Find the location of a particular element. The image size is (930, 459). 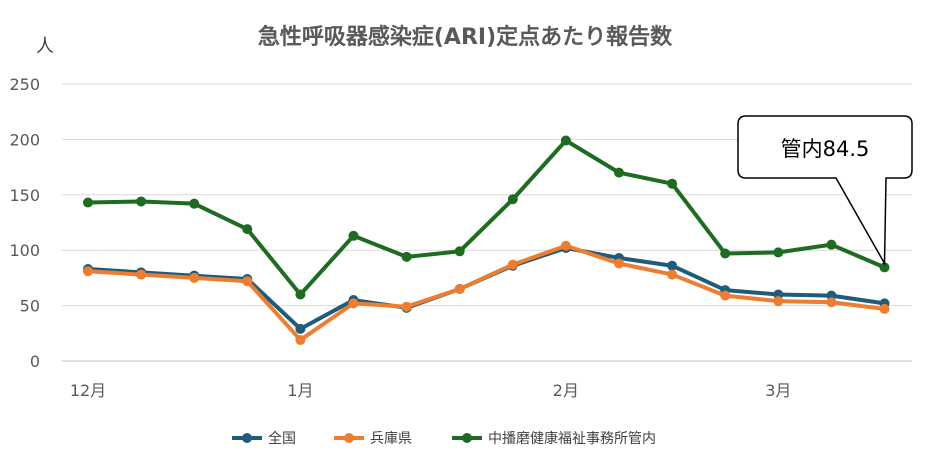

x-tick-label: 2月 is located at coordinates (566, 390).